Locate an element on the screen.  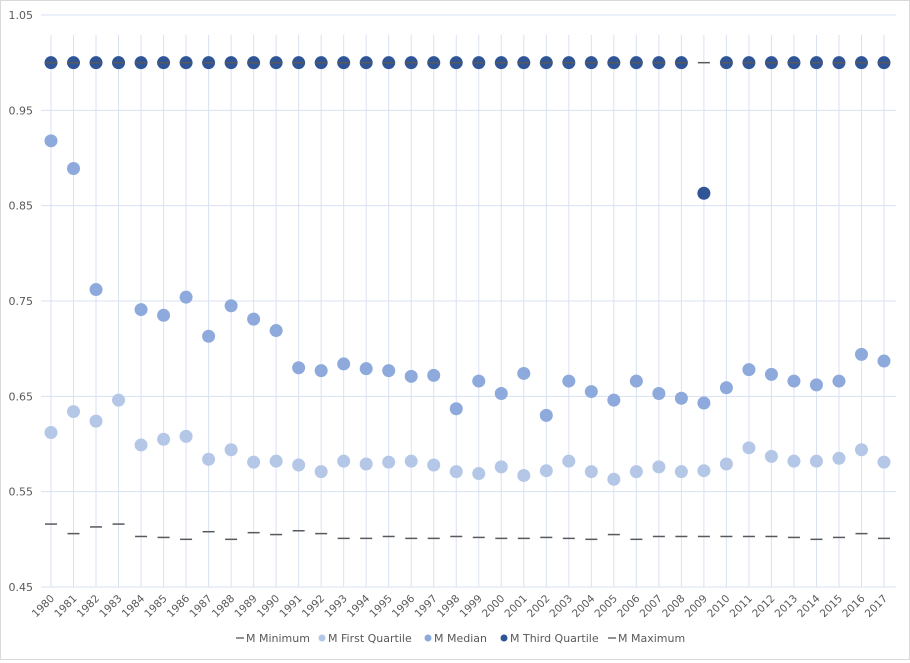
x-tick-label: 1999 is located at coordinates (470, 606).